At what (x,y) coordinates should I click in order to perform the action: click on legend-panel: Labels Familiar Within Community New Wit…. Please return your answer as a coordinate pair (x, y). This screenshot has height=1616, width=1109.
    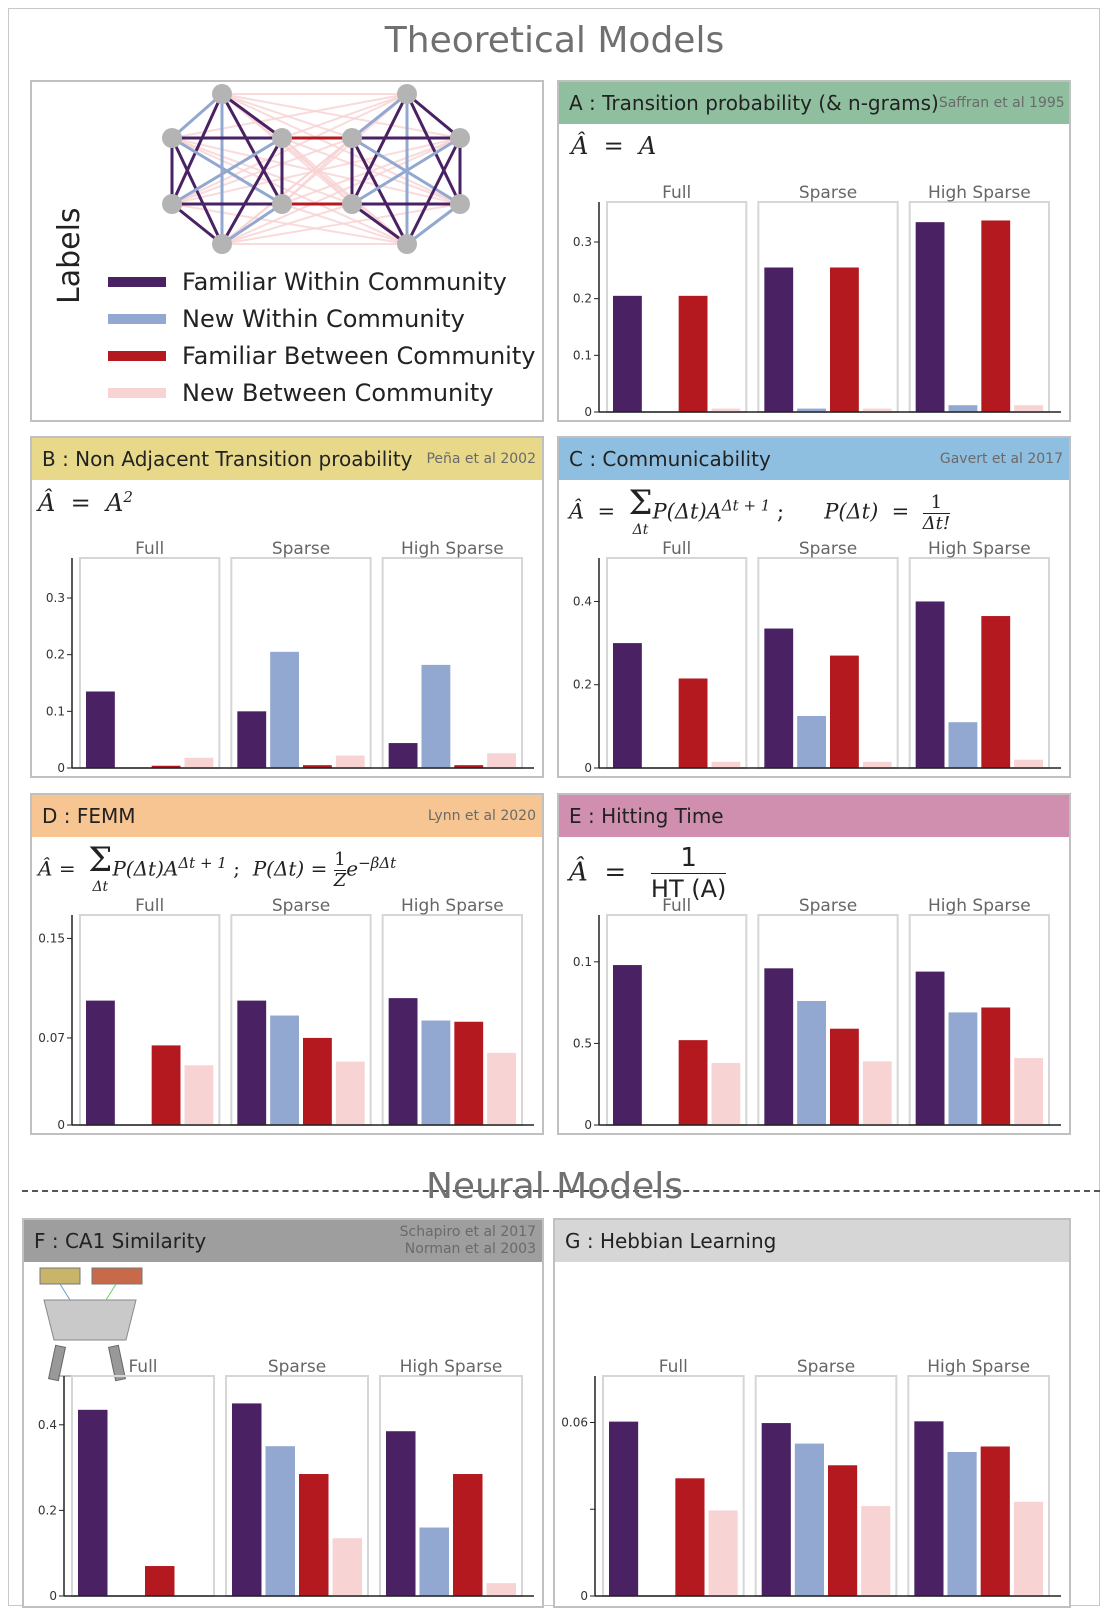
    Looking at the image, I should click on (287, 251).